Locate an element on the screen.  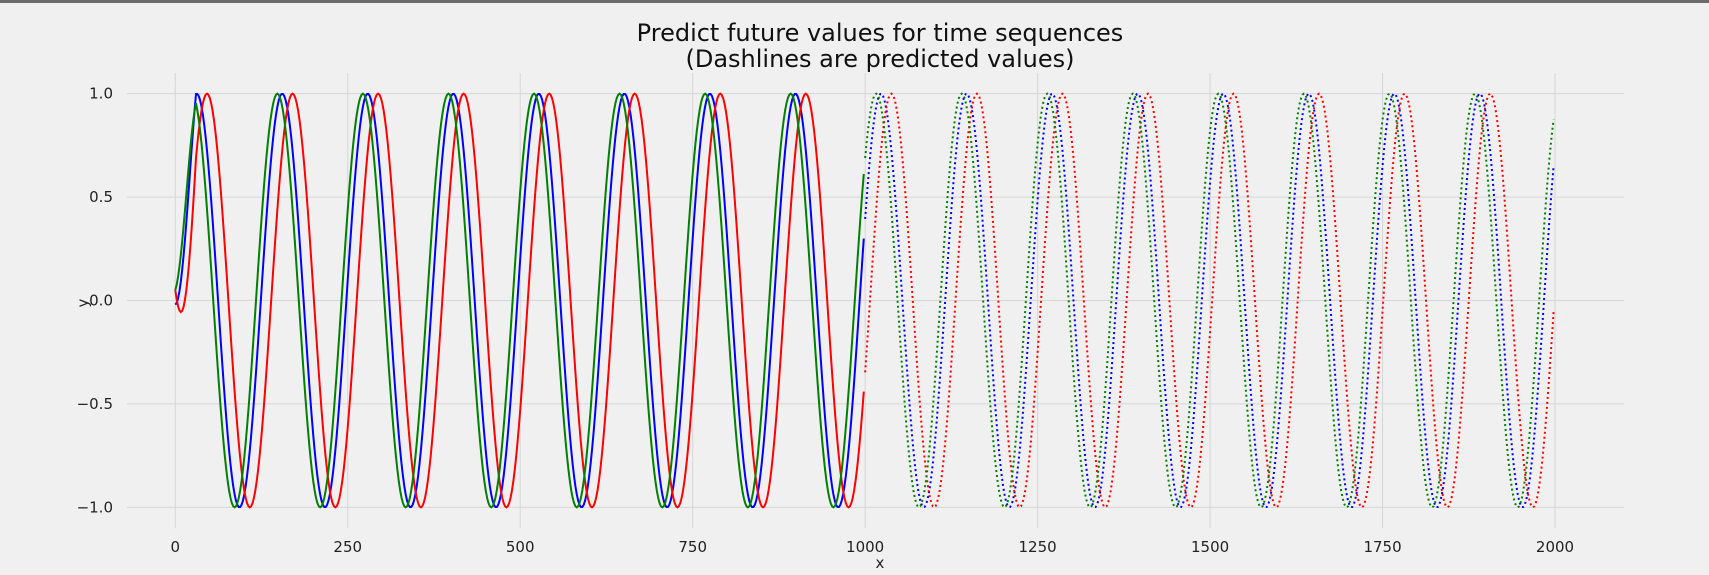
chart-title-line-2: (Dashlines are predicted values) is located at coordinates (879, 59).